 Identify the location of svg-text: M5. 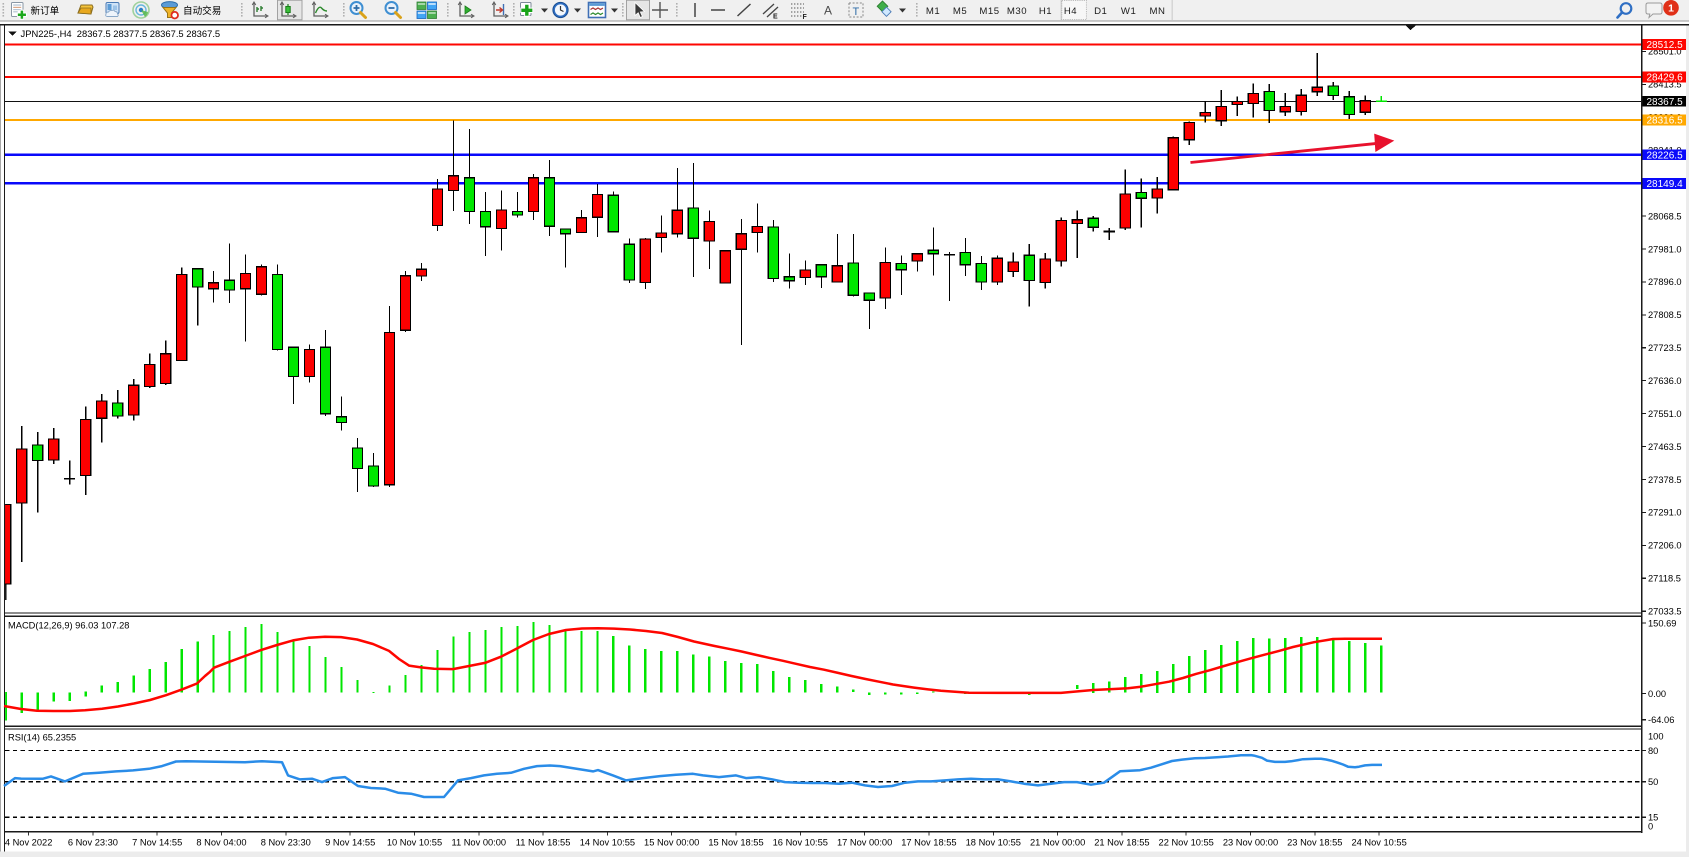
(960, 11).